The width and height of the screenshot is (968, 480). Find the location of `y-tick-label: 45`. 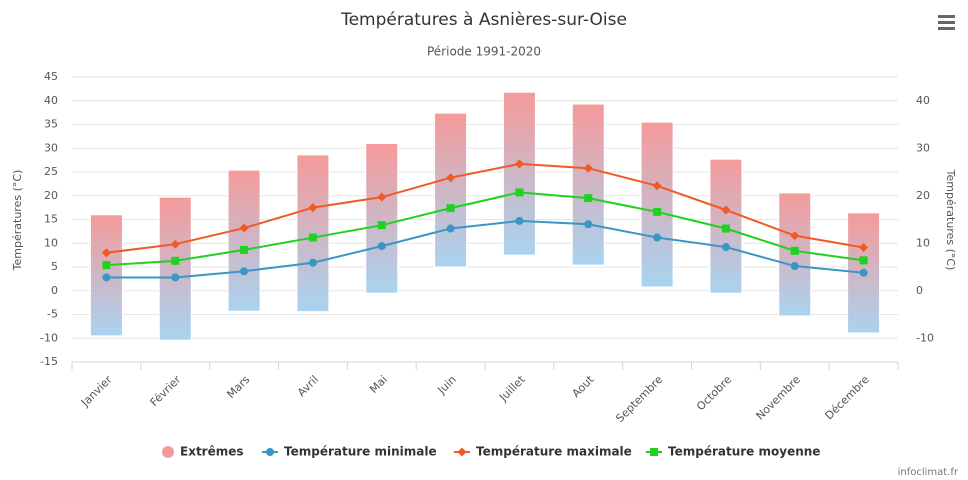

y-tick-label: 45 is located at coordinates (51, 76).